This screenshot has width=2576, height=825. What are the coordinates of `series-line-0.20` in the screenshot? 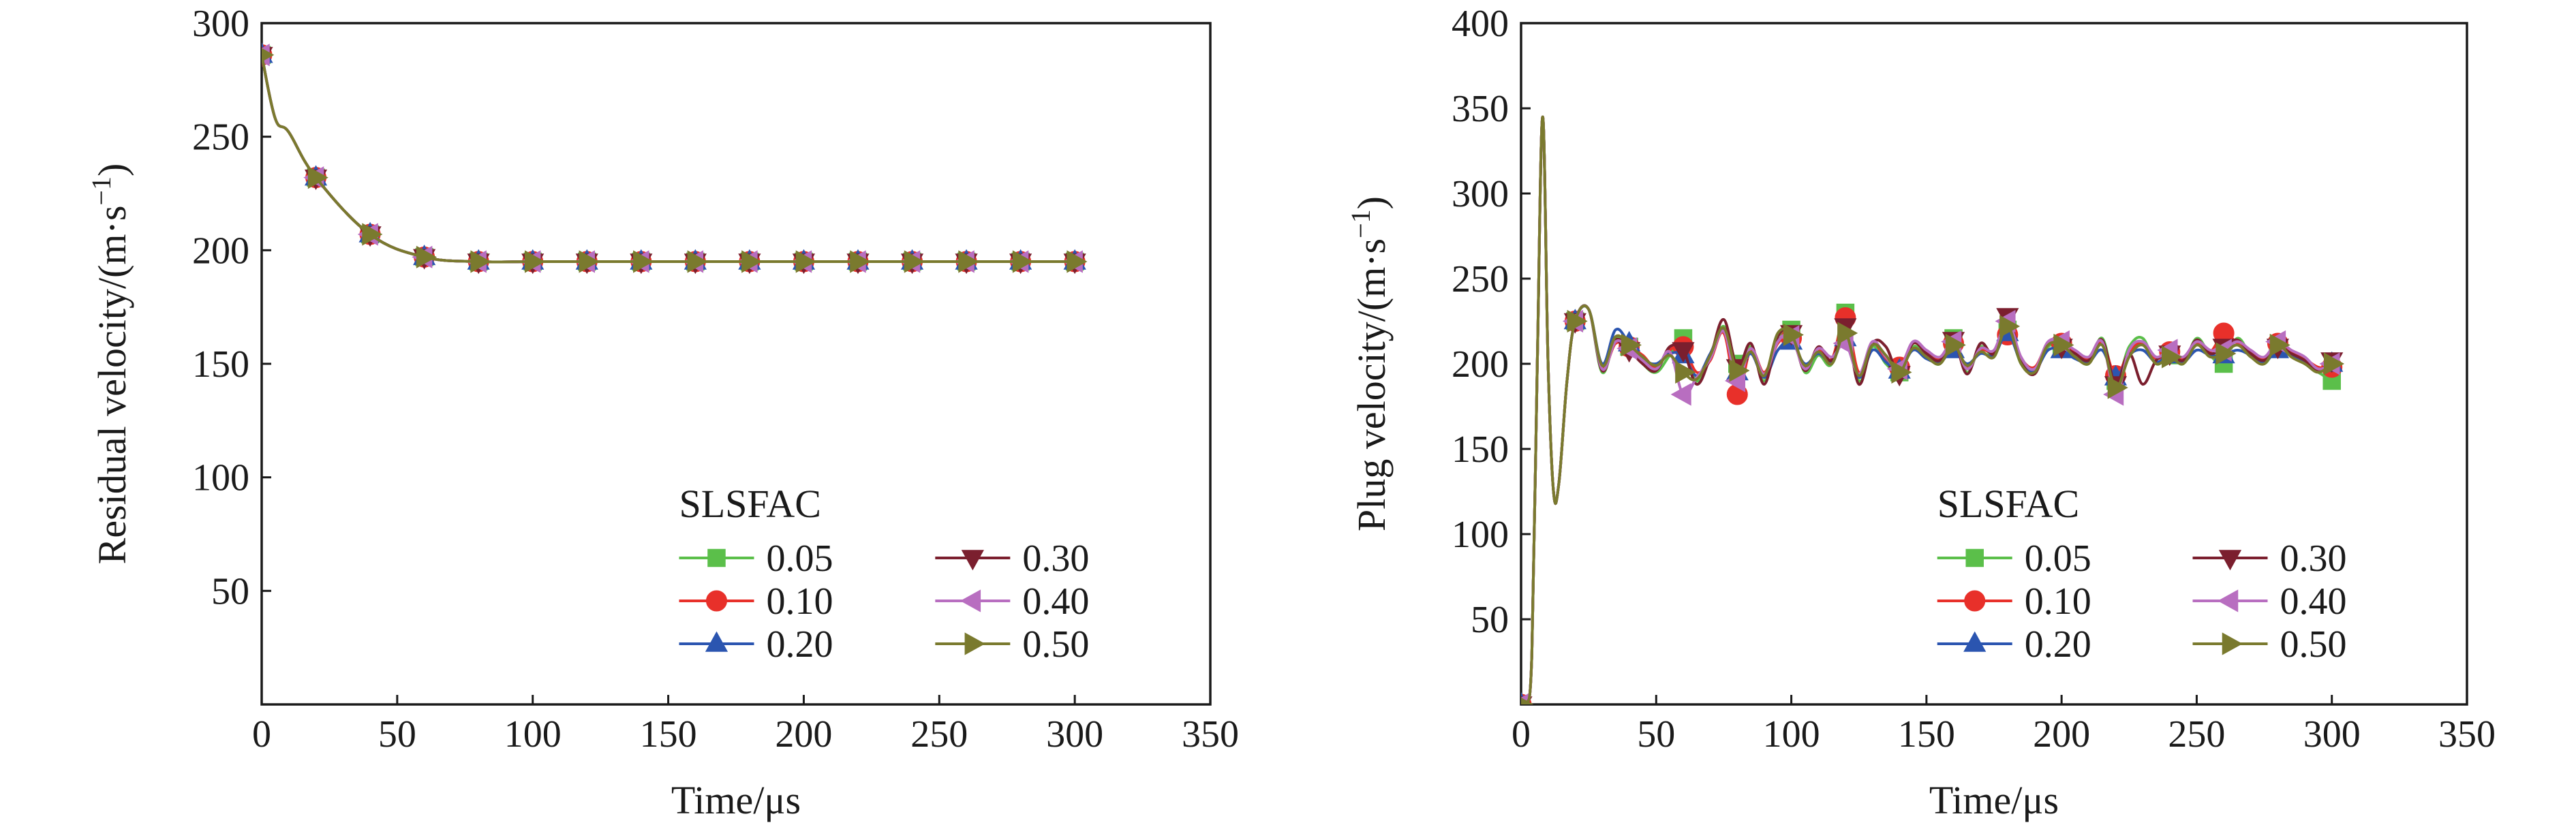 It's located at (668, 159).